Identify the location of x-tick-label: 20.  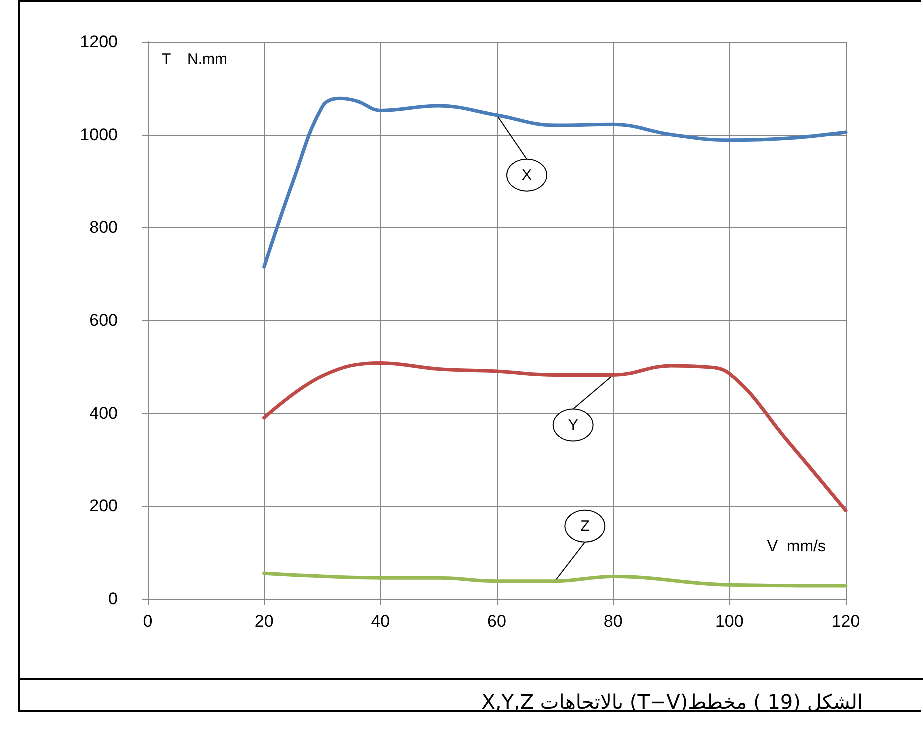
(264, 621).